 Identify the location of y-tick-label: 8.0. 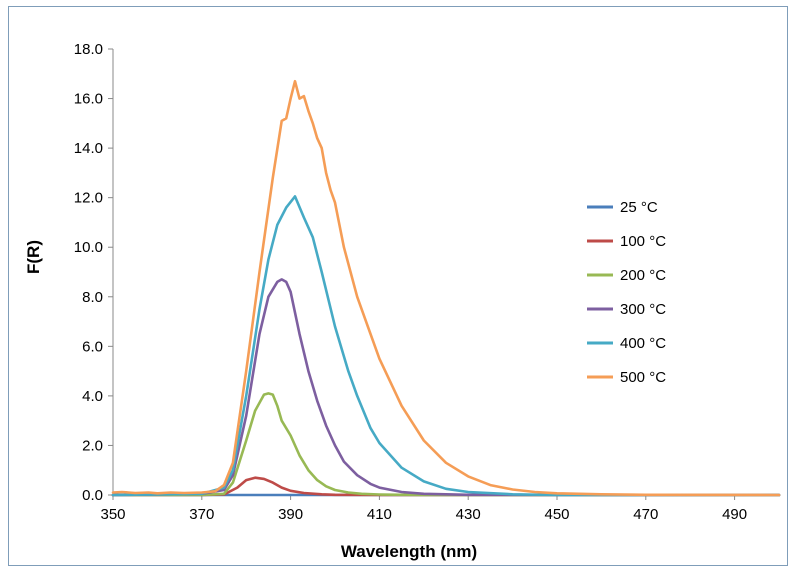
(92, 297).